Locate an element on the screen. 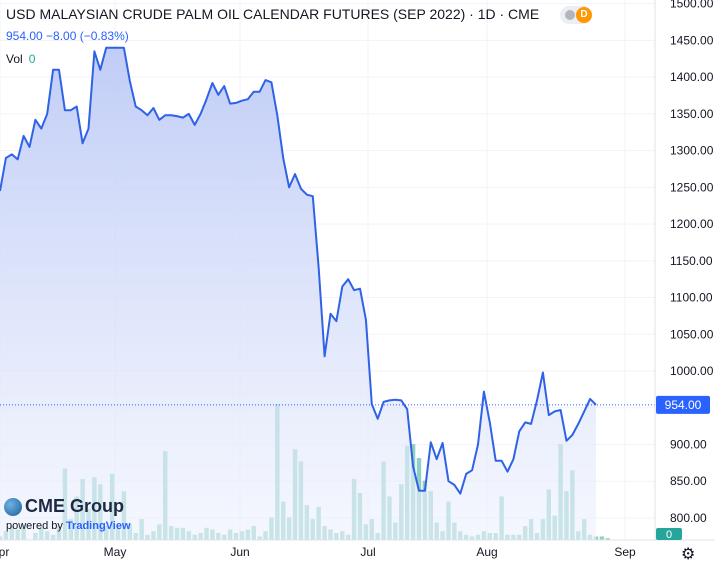 The width and height of the screenshot is (715, 568). y-tick-label: 900.00 is located at coordinates (688, 444).